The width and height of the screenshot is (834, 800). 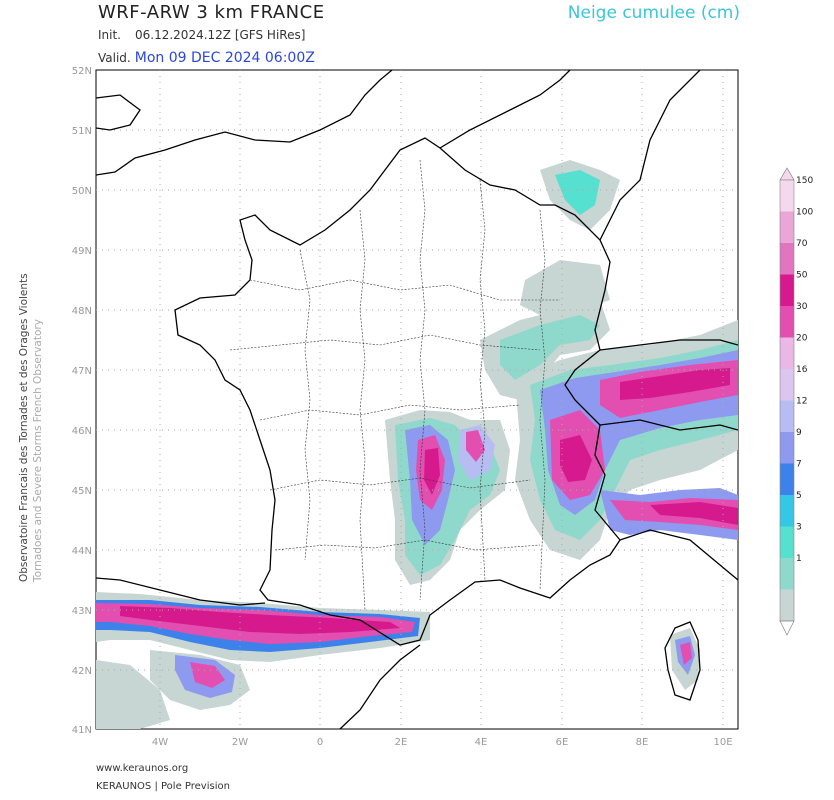 What do you see at coordinates (320, 742) in the screenshot?
I see `lon-label: 0` at bounding box center [320, 742].